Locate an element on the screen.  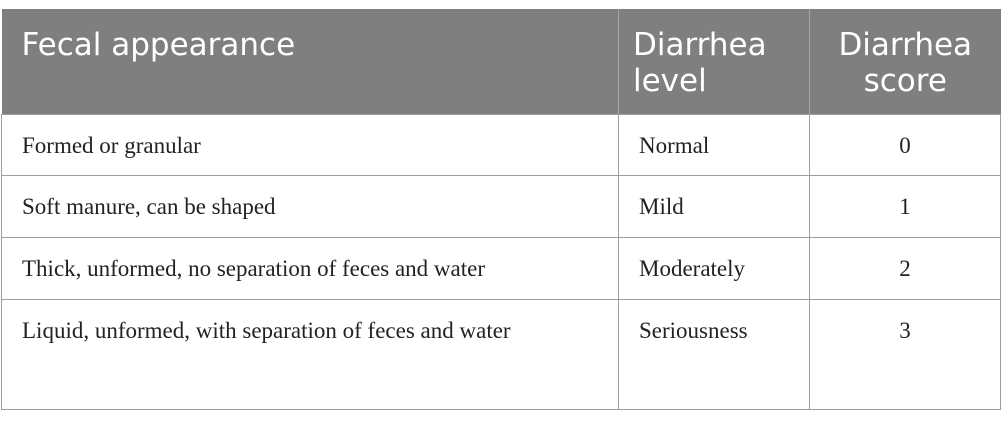
header-diarrhea-level-line1: Diarrhea is located at coordinates (700, 45).